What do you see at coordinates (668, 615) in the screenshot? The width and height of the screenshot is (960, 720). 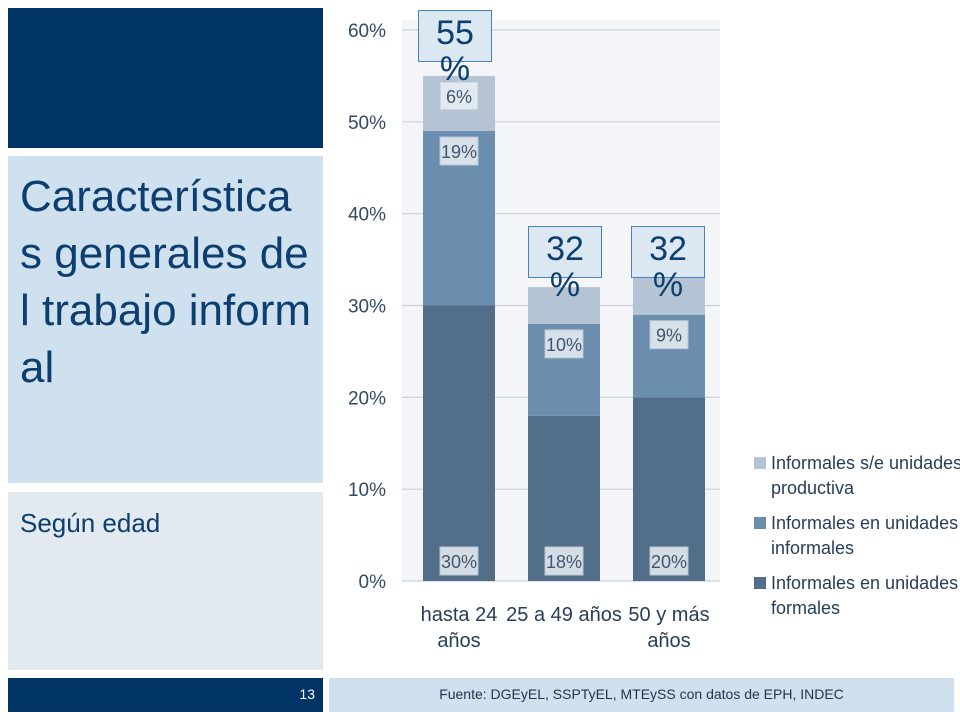 I see `x-tick-label: 50 y más` at bounding box center [668, 615].